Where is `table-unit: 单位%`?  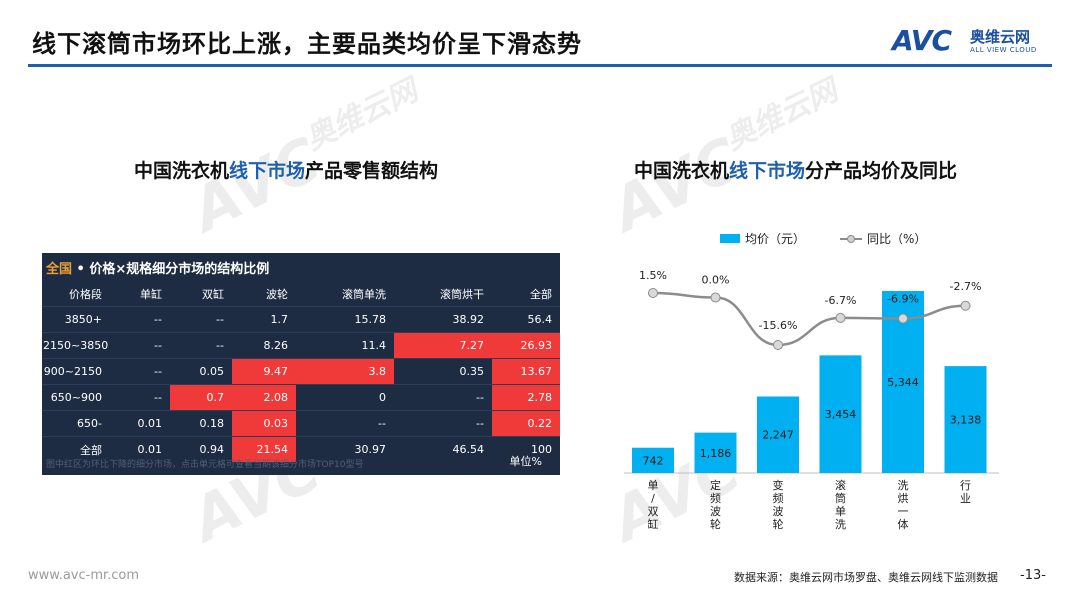
table-unit: 单位% is located at coordinates (525, 461).